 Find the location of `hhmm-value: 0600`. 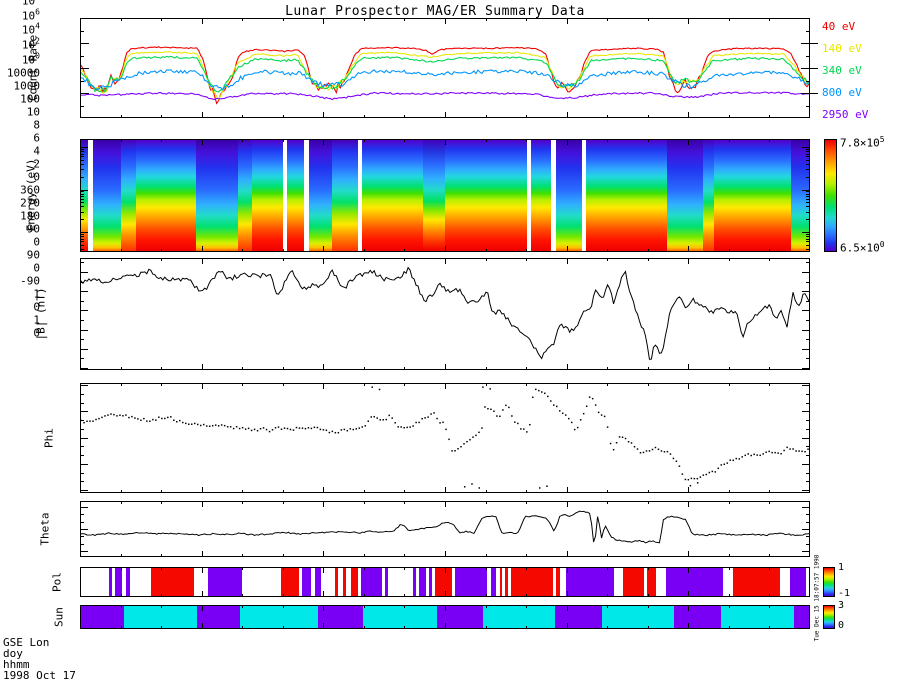

hhmm-value: 0600 is located at coordinates (225, 573).